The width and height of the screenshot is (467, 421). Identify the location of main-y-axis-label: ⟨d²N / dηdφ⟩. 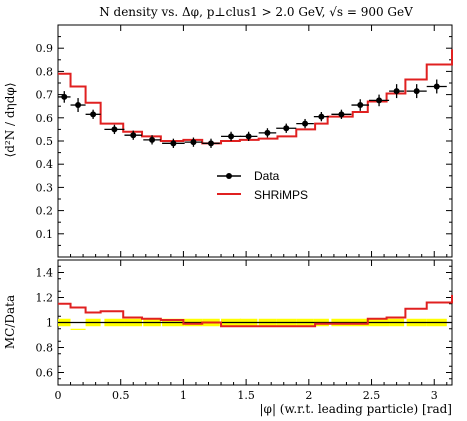
(10, 120).